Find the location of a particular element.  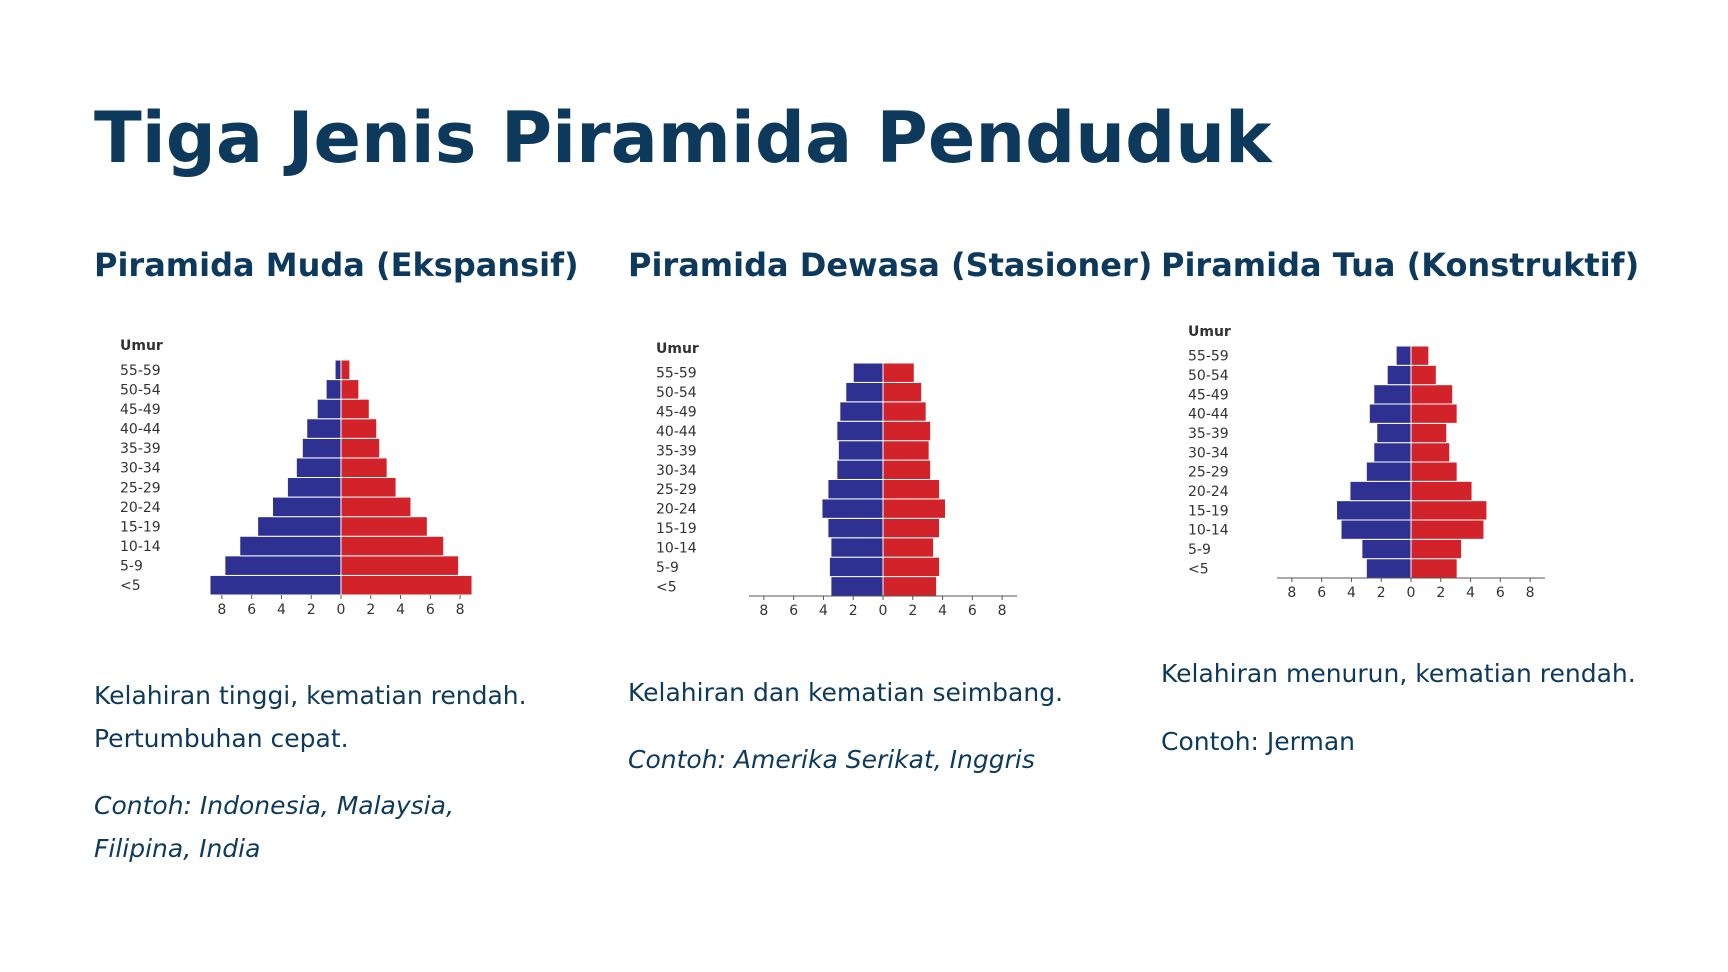

chart-title: Piramida Muda (Ekspansif) is located at coordinates (336, 265).